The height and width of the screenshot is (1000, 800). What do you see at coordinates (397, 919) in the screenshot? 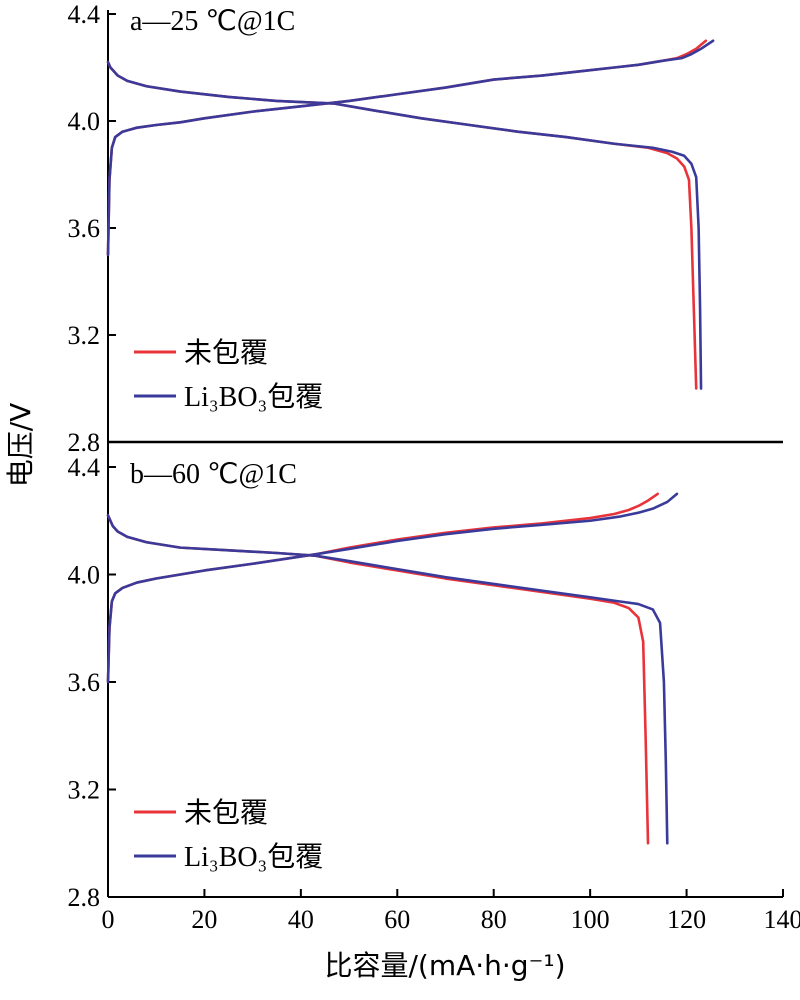
I see `x-tick-label: 60` at bounding box center [397, 919].